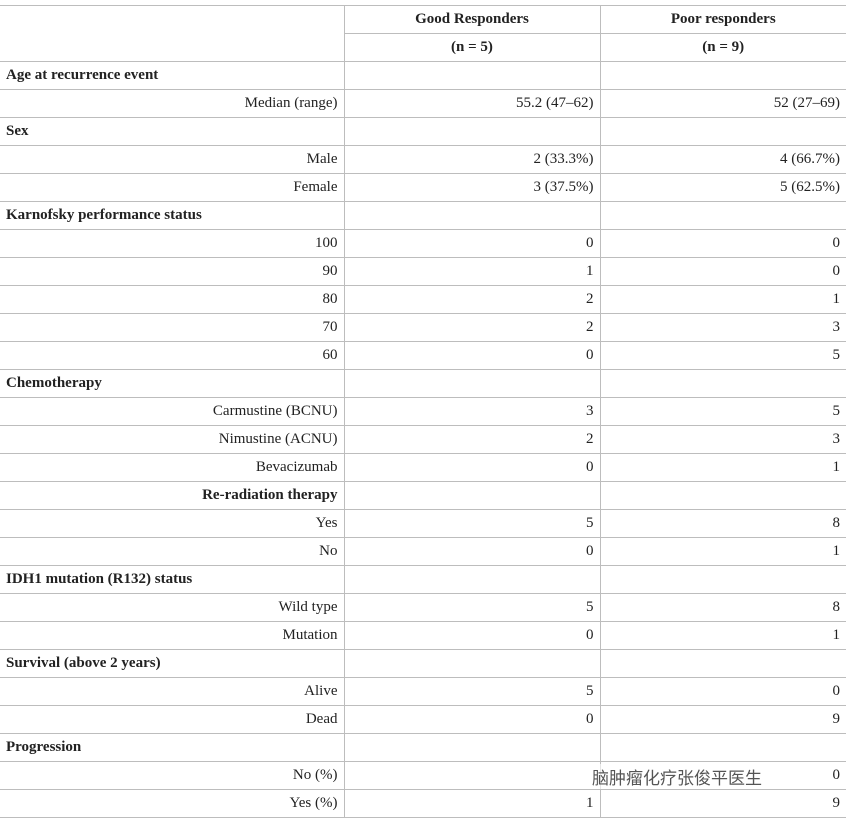 The height and width of the screenshot is (820, 852). I want to click on header-row: Good Responders Poor responders, so click(423, 33).